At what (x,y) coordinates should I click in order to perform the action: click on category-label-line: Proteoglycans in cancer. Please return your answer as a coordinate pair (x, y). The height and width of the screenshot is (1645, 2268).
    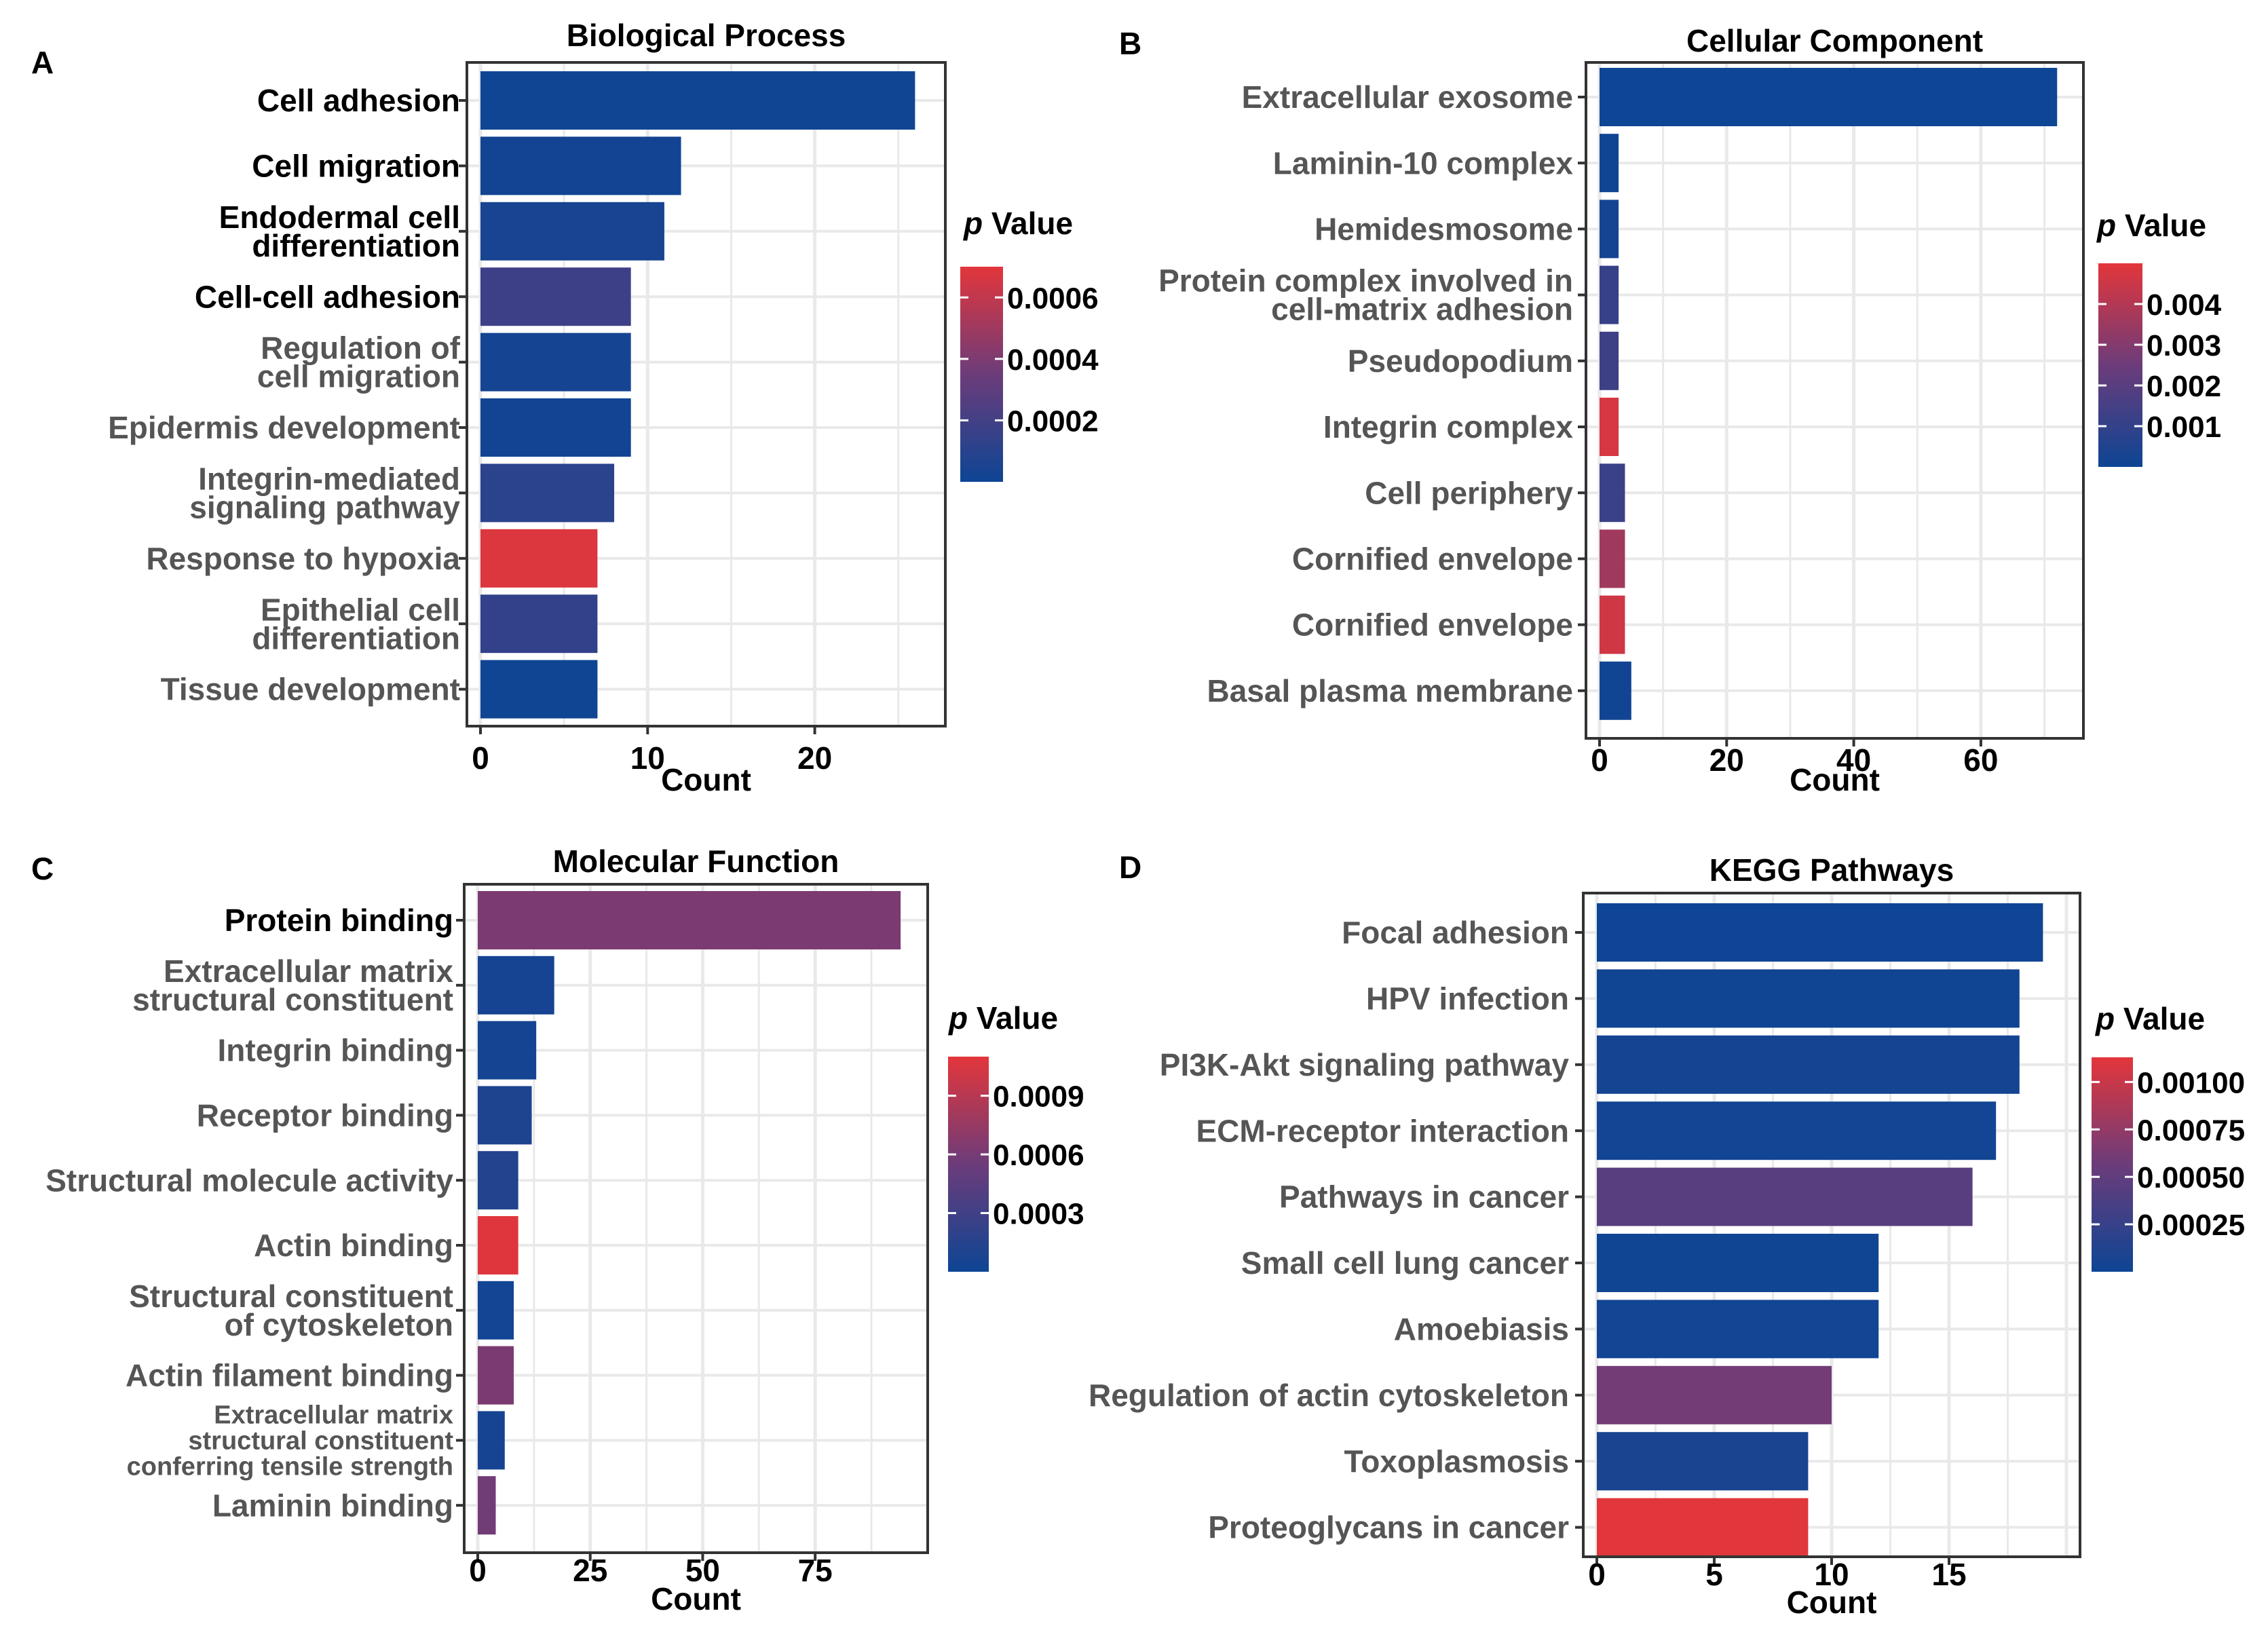
    Looking at the image, I should click on (1388, 1527).